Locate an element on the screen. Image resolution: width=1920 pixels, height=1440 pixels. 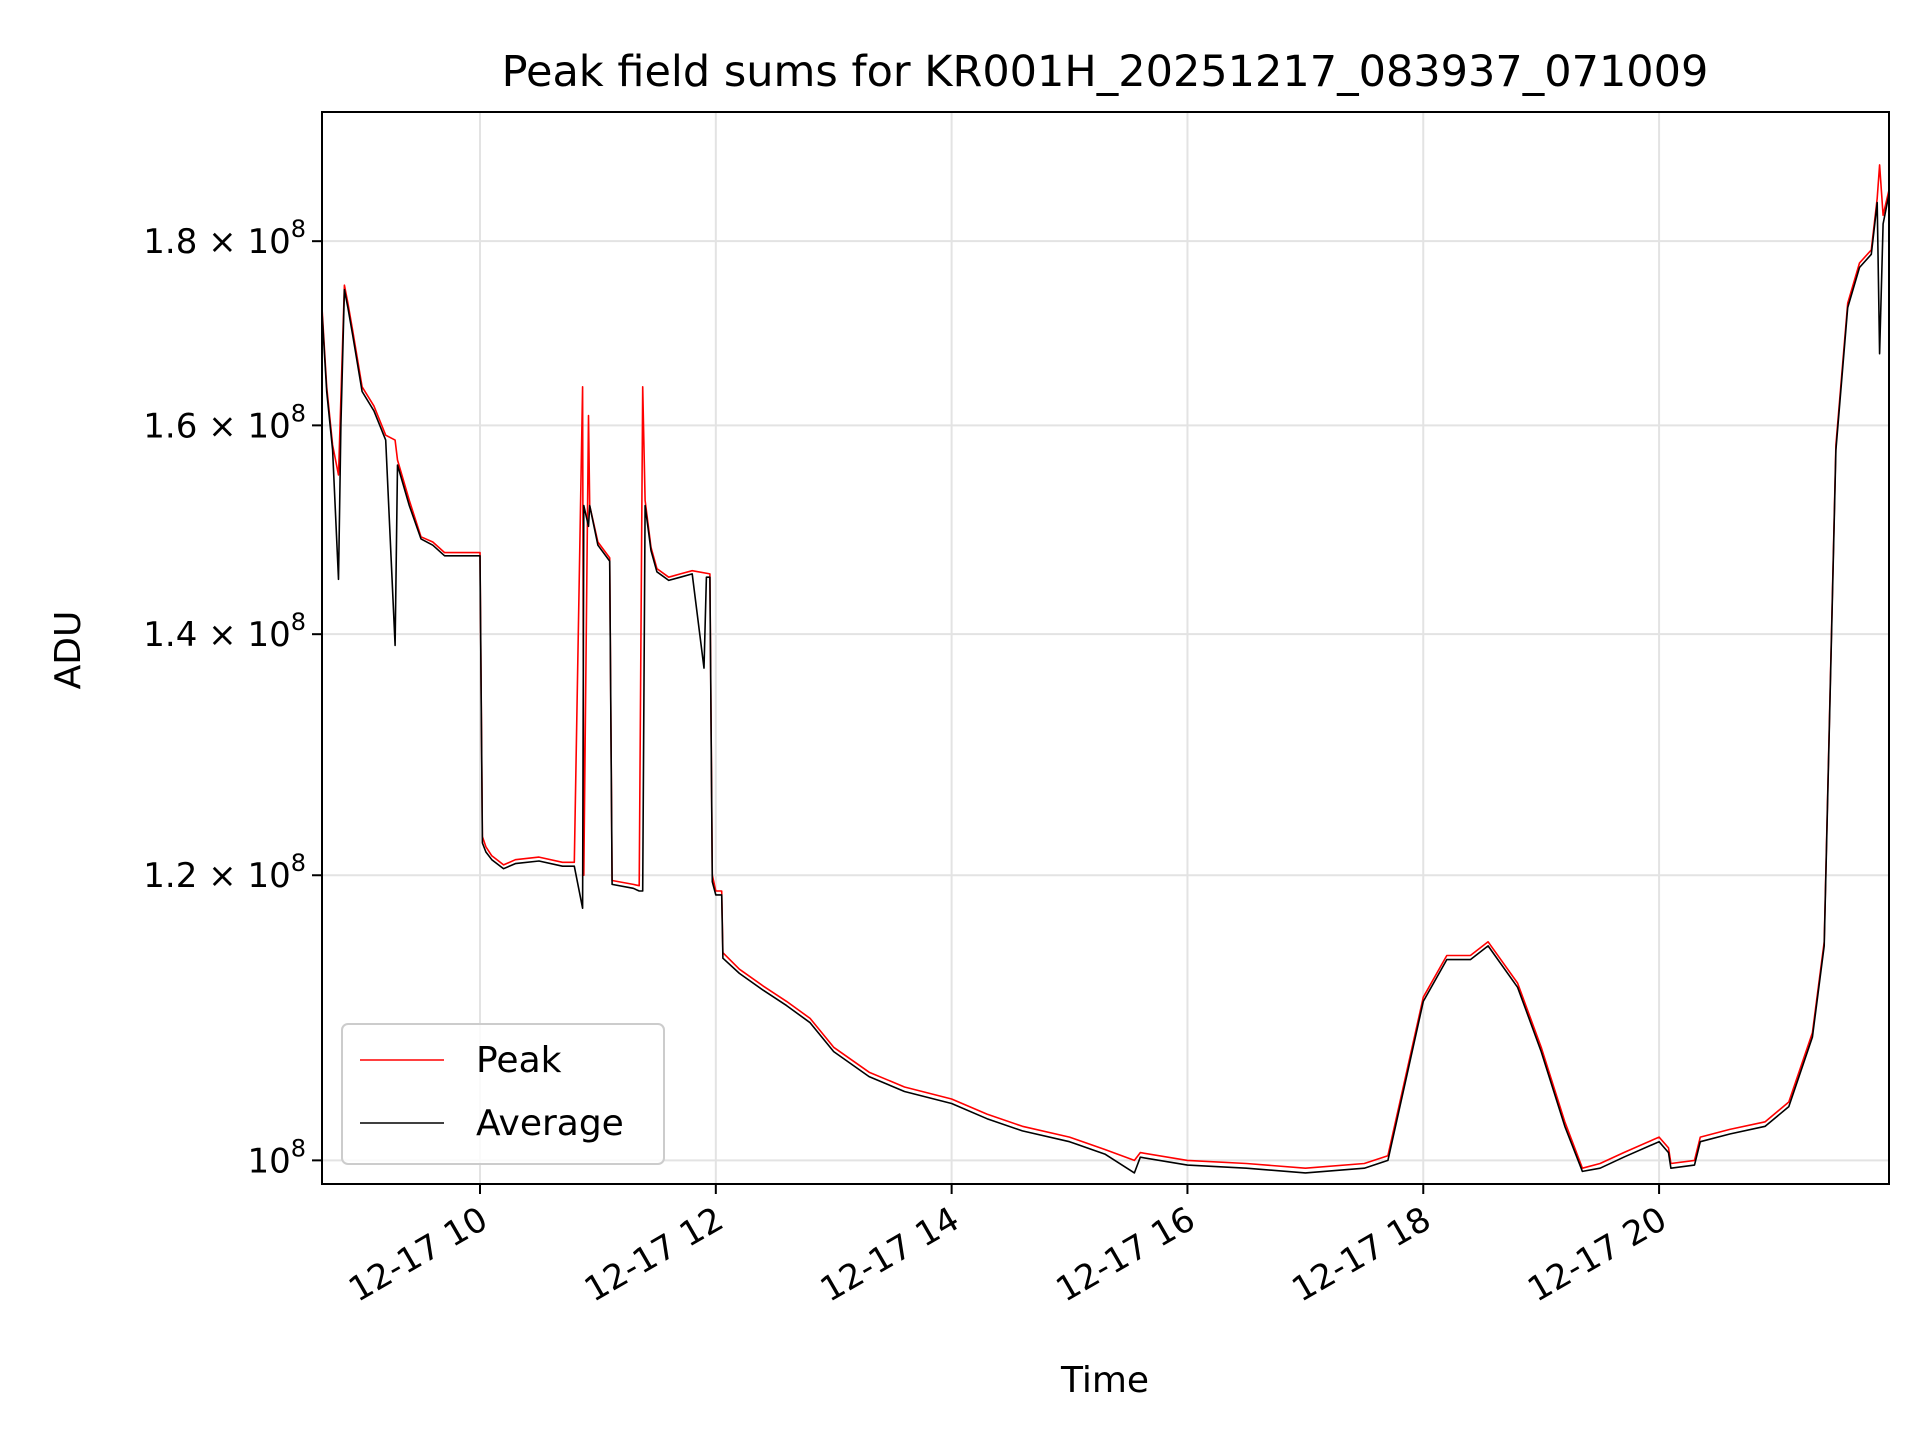
y-axis: 108 1.2 × 108 1.4 × 108 1.6 × 108 1.8 × 108 is located at coordinates (232, 698).